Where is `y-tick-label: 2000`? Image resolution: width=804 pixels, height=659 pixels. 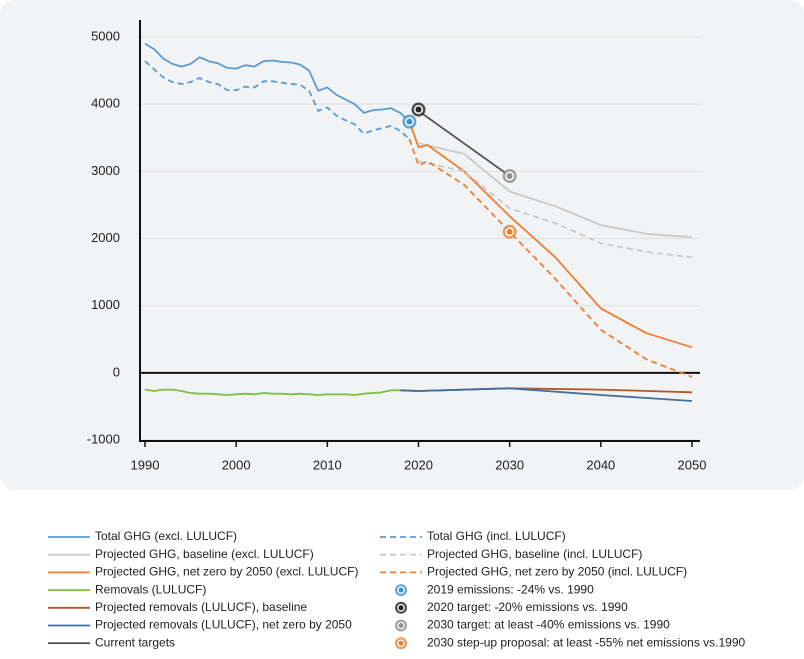
y-tick-label: 2000 is located at coordinates (105, 237).